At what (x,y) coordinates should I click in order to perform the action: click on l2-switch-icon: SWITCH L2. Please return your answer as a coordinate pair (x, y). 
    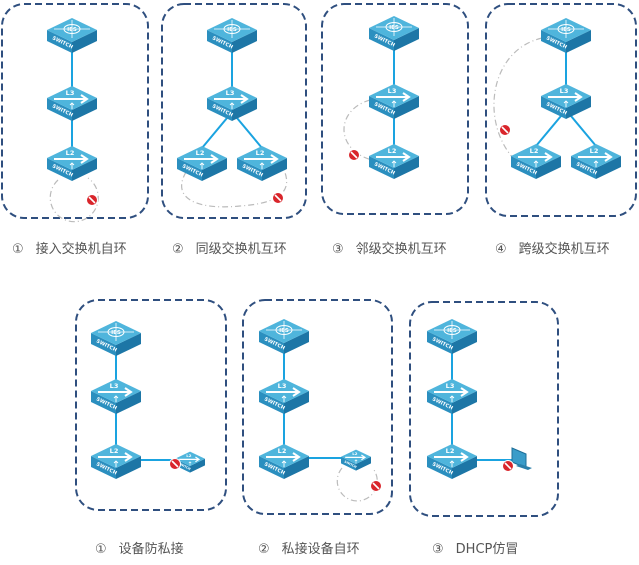
    Looking at the image, I should click on (356, 460).